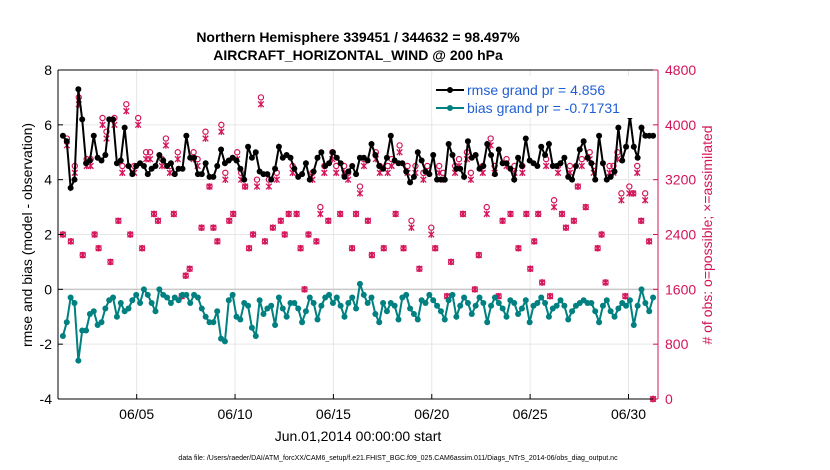 The height and width of the screenshot is (470, 830). I want to click on y-axis-label-right: # of obs: o=possible; ×=assimilated, so click(707, 234).